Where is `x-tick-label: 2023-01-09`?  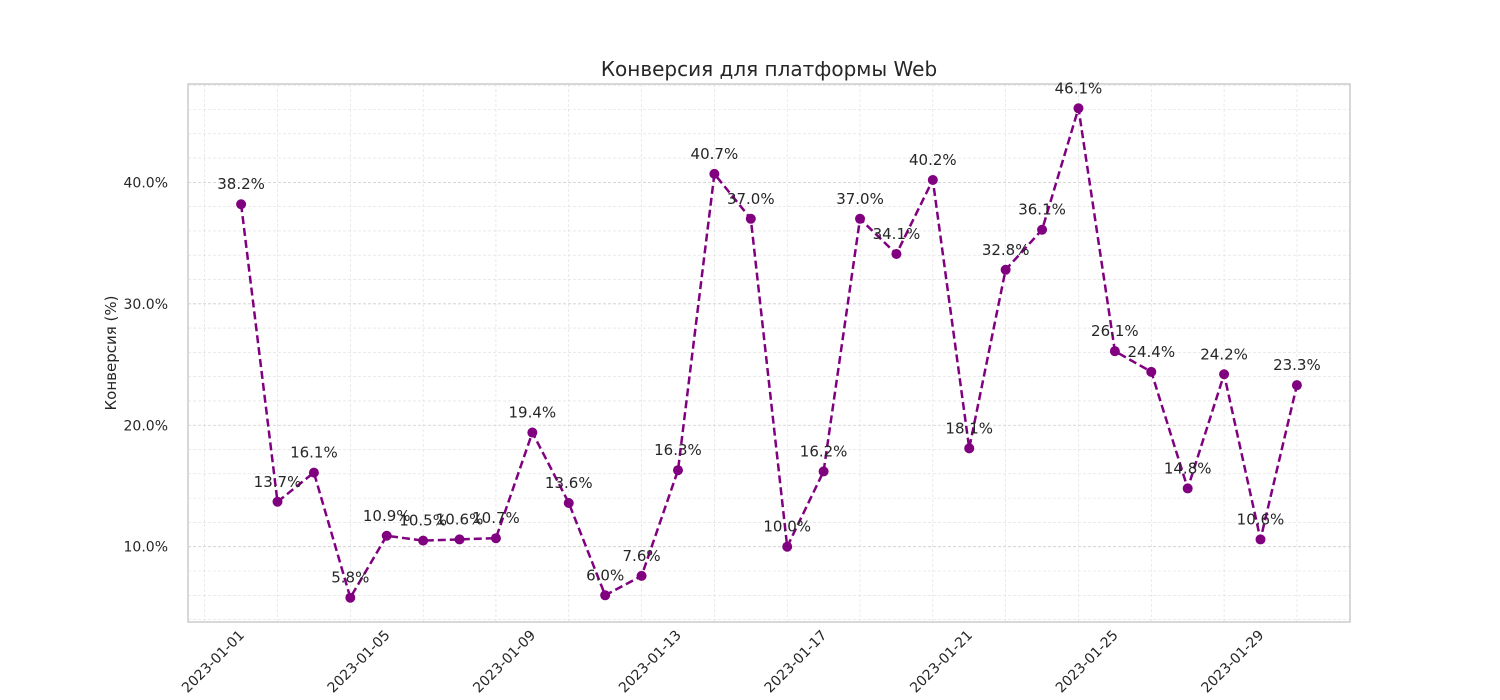 x-tick-label: 2023-01-09 is located at coordinates (504, 662).